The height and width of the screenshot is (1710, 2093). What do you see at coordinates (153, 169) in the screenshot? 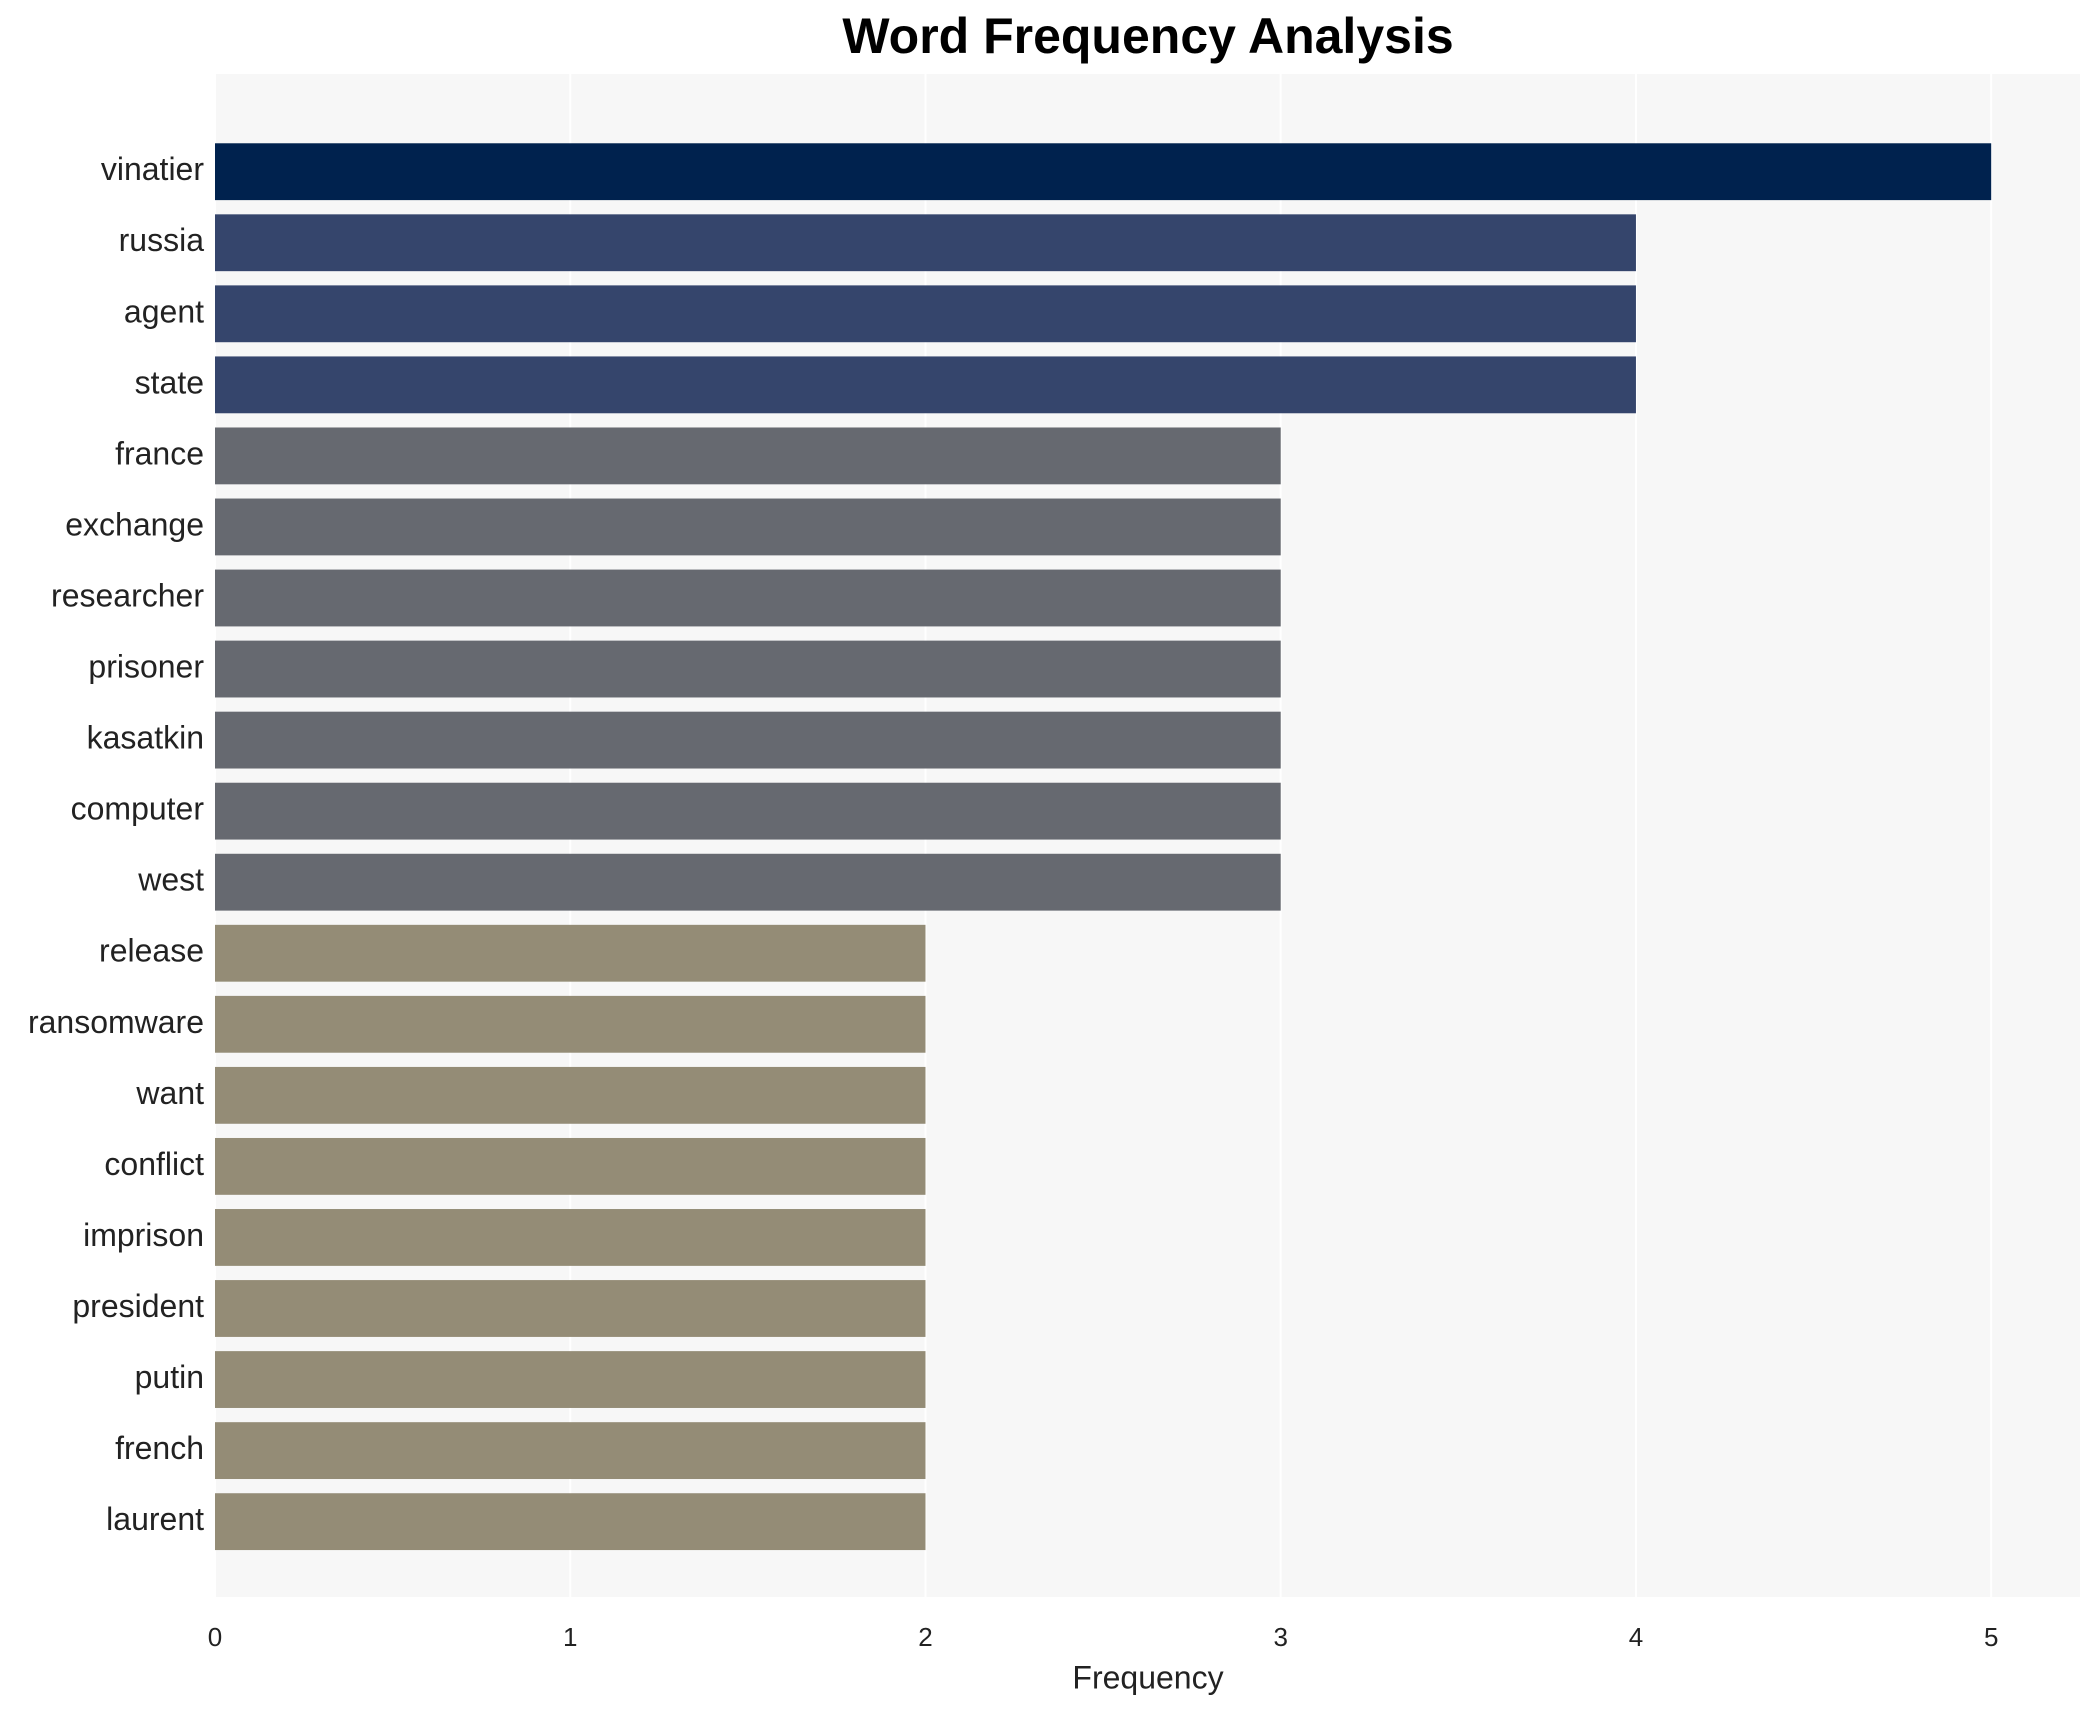
I see `y-tick-label: vinatier` at bounding box center [153, 169].